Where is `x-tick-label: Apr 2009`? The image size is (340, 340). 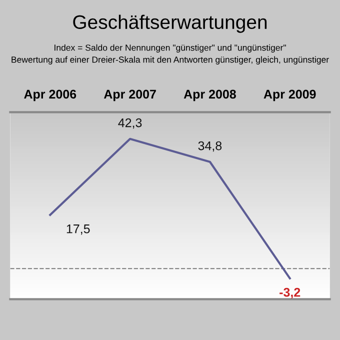 x-tick-label: Apr 2009 is located at coordinates (290, 96).